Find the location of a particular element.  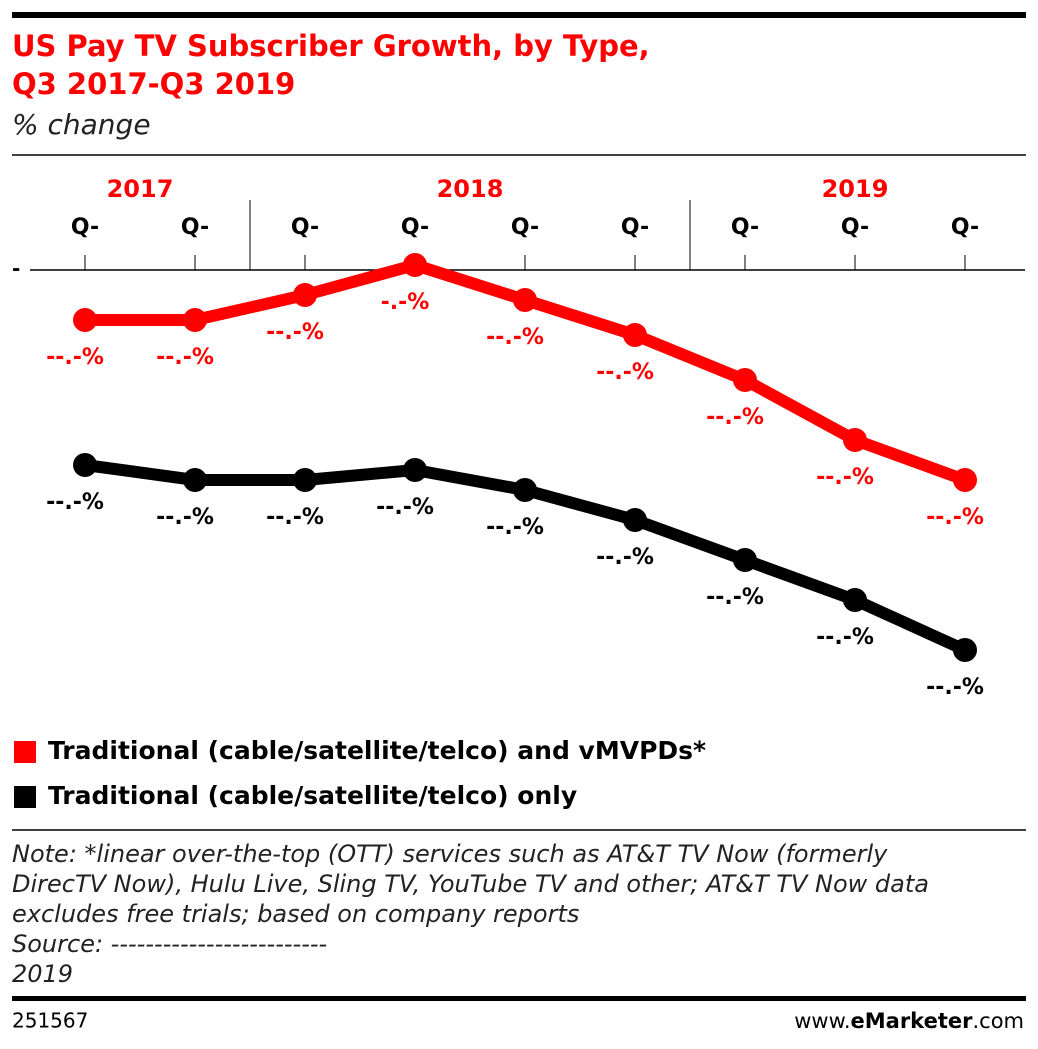

year-label: 2019 is located at coordinates (855, 189).